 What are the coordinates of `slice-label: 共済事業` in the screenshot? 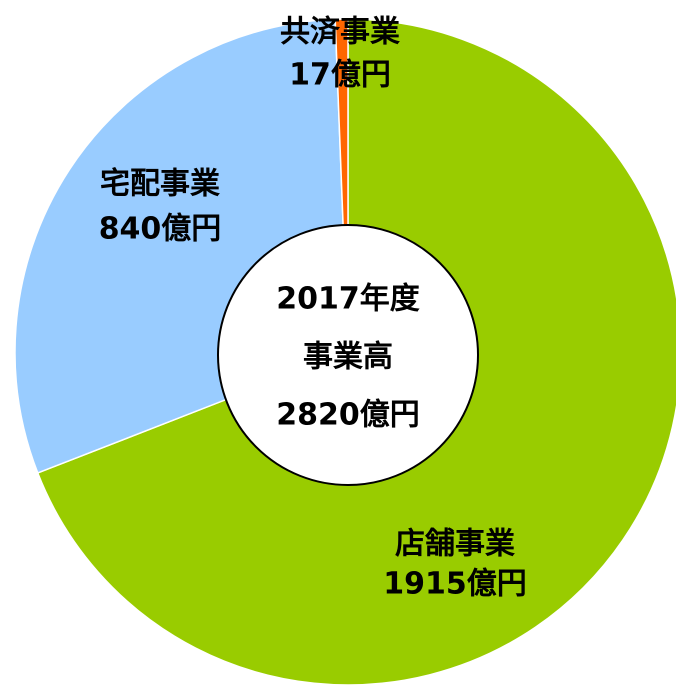 It's located at (340, 32).